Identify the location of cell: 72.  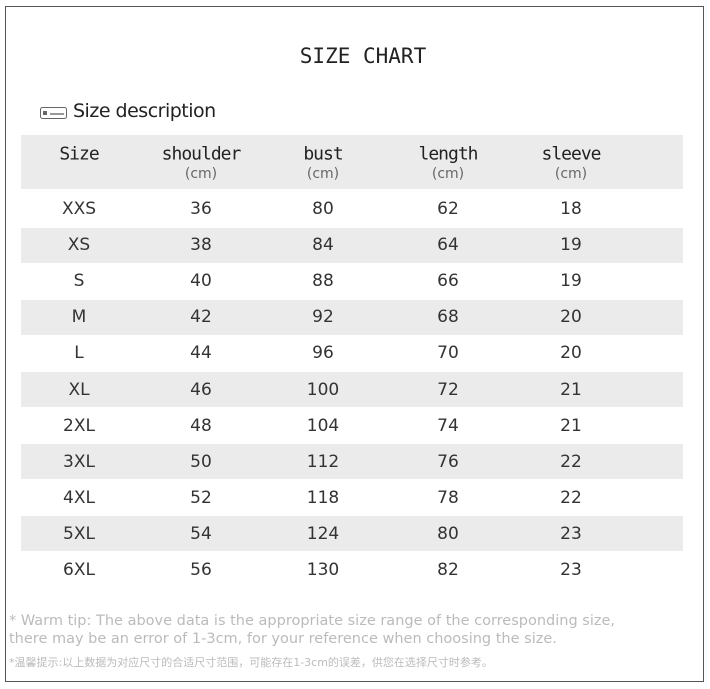
(448, 389).